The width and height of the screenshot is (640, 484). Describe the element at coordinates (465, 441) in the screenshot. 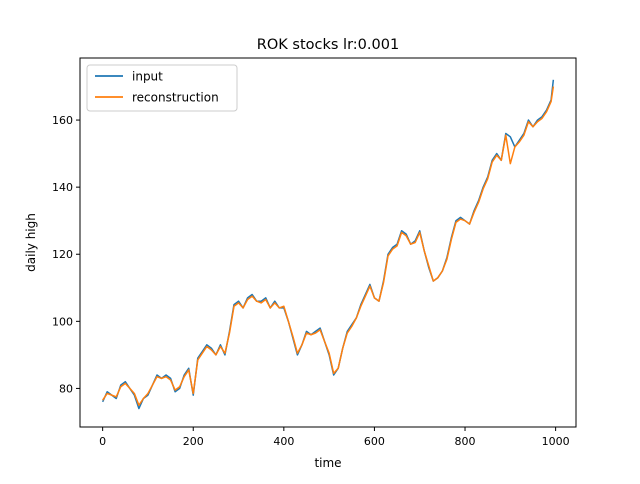

I see `x-tick-label: 800` at that location.